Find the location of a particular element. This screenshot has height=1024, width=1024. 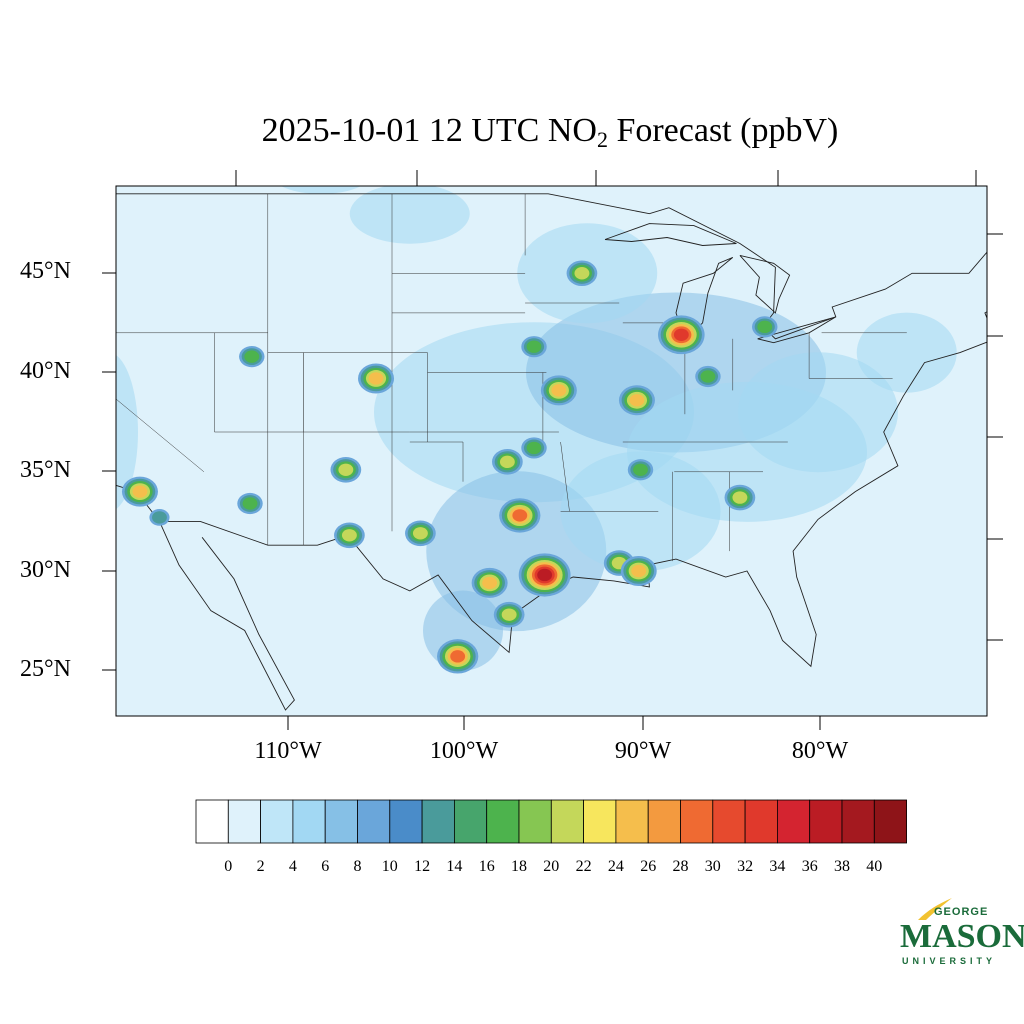

hotspot-memphis is located at coordinates (640, 470).